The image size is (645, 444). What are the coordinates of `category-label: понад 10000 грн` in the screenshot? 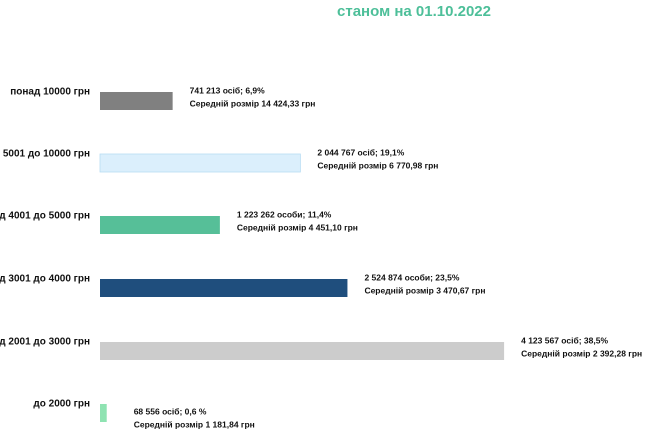 It's located at (50, 92).